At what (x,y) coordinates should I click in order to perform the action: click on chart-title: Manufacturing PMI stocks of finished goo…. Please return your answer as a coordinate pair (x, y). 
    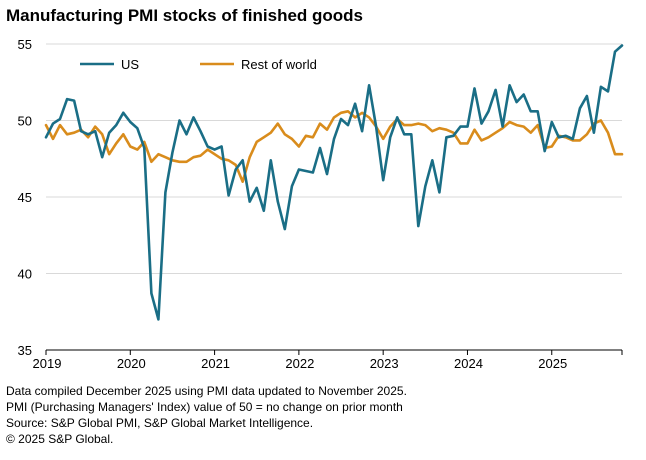
    Looking at the image, I should click on (185, 15).